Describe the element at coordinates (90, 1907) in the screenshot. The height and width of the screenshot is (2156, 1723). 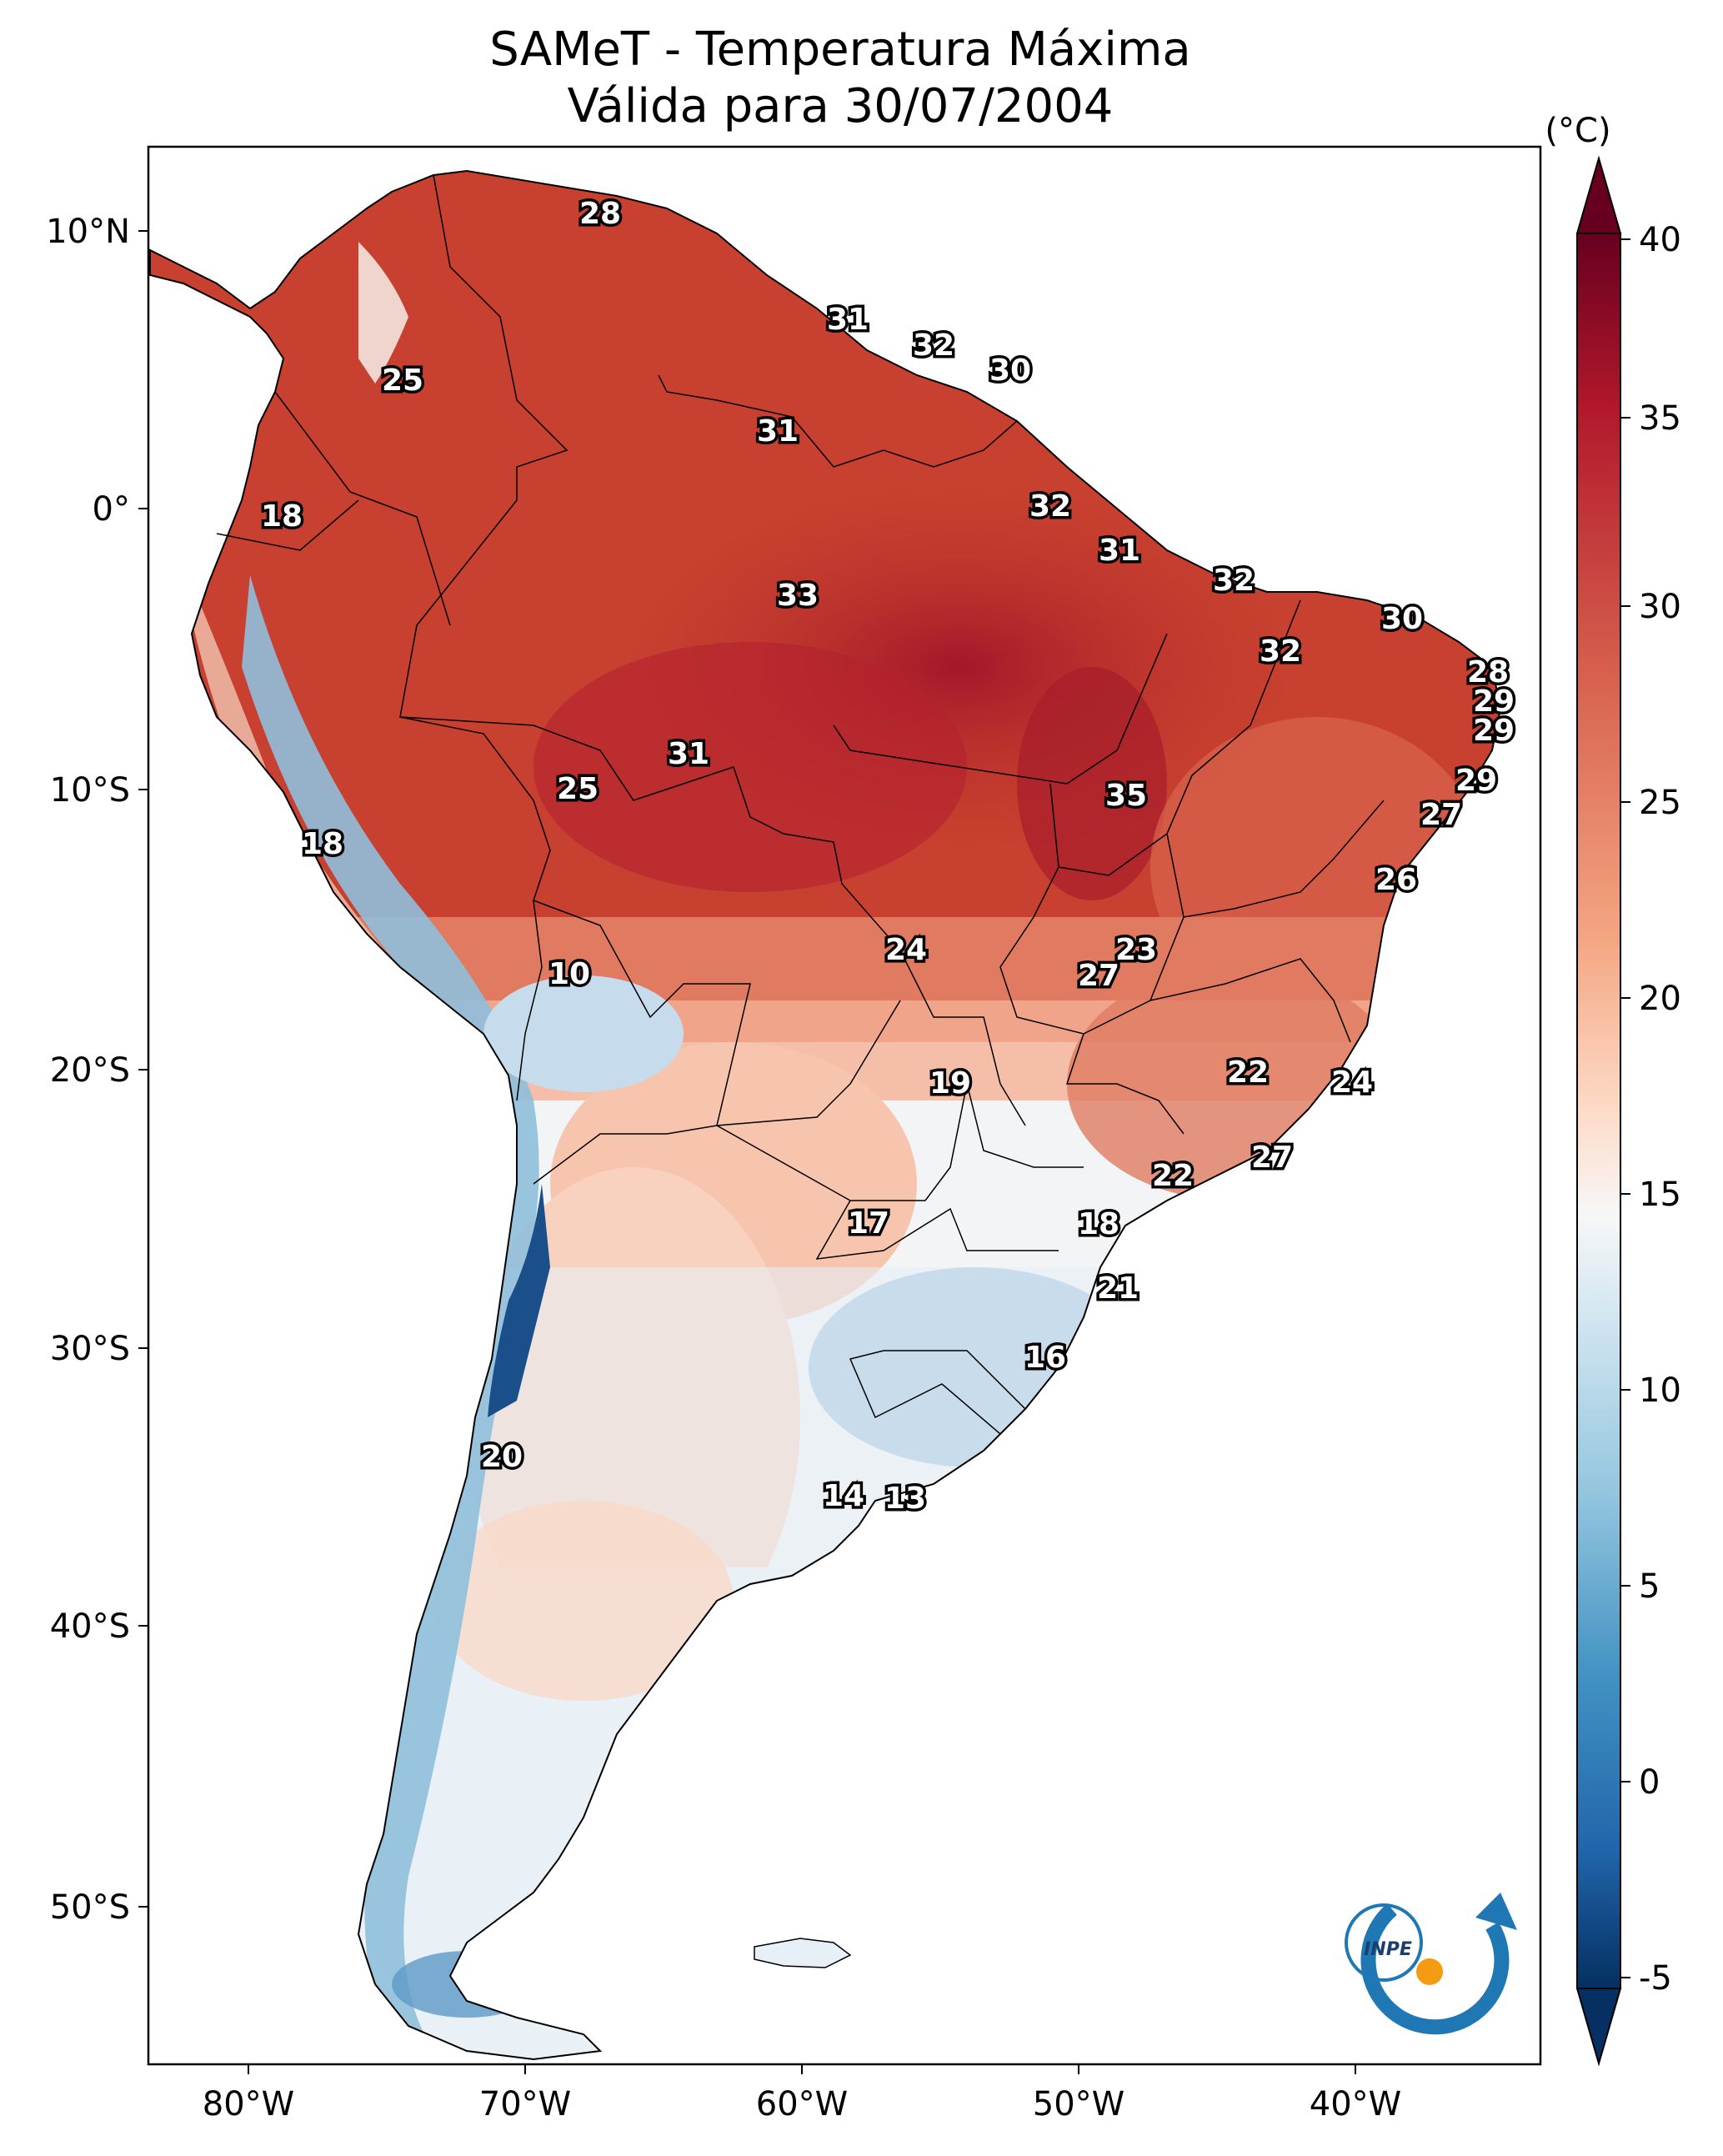
I see `lat-tick-label: 50°S` at that location.